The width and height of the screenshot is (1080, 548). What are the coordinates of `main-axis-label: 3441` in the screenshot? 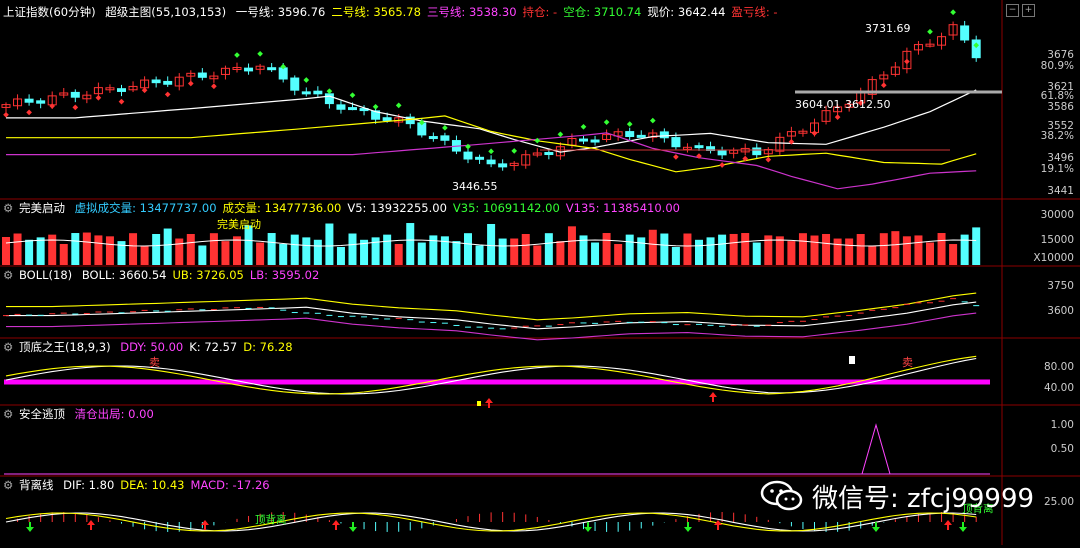 It's located at (1060, 191).